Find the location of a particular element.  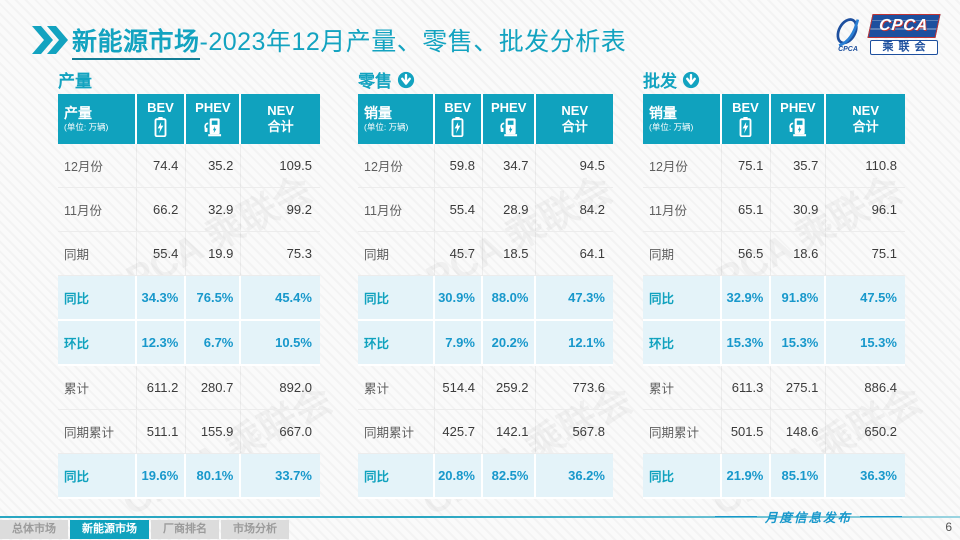

cell-value: 611.2 is located at coordinates (162, 387).